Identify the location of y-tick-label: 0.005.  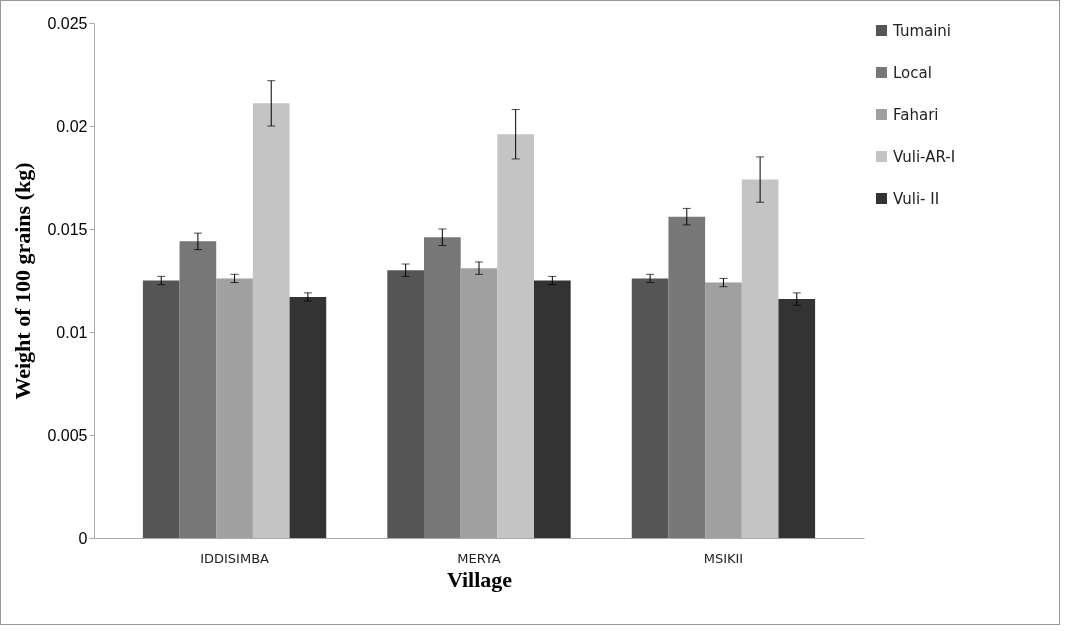
(67, 435).